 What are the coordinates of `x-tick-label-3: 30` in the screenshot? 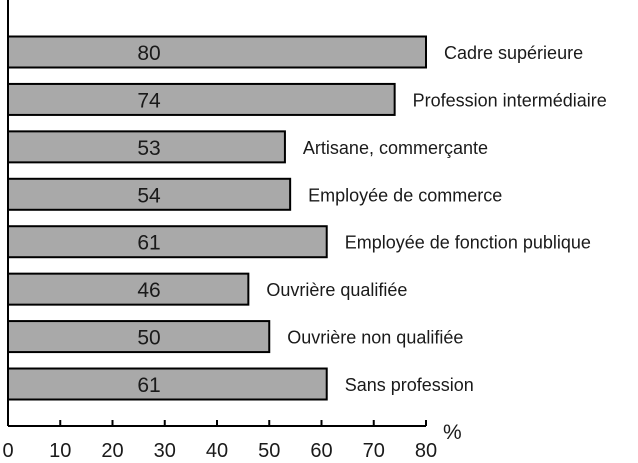 It's located at (165, 451).